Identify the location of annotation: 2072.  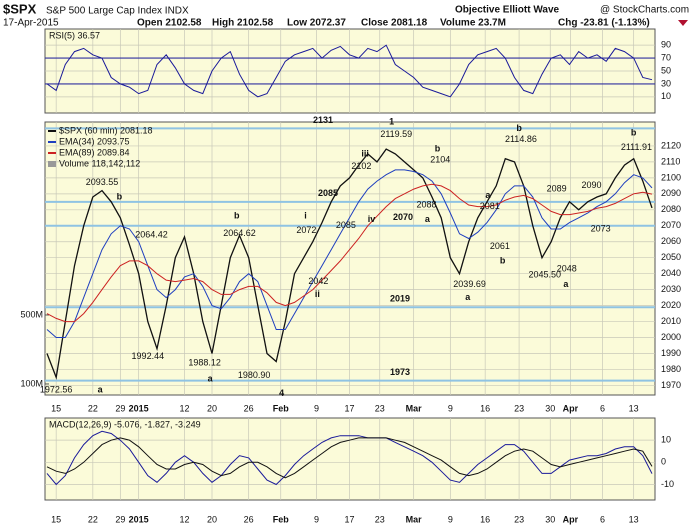
(306, 230).